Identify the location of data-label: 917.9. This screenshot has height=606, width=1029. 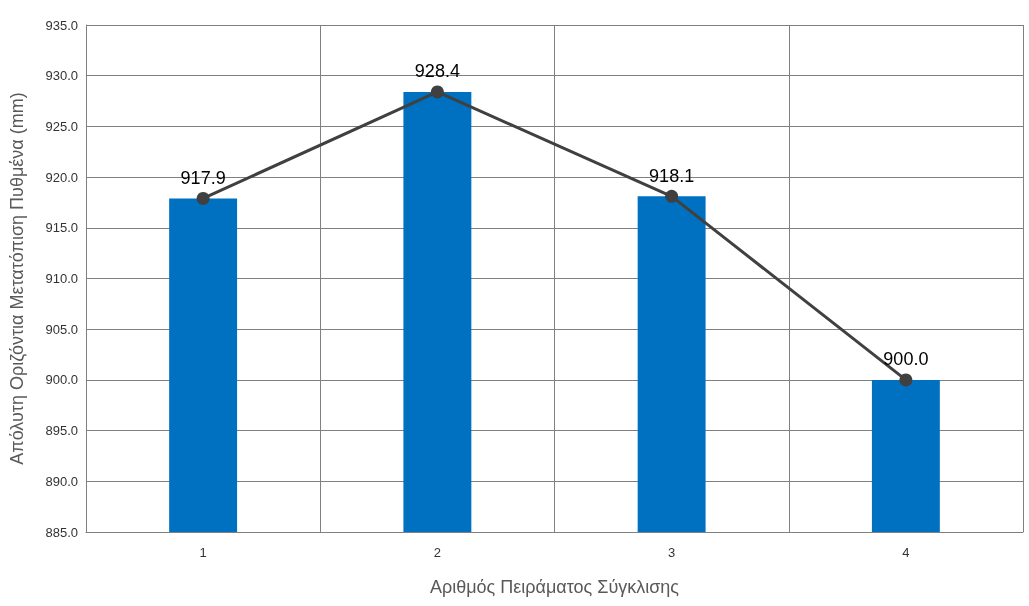
(203, 177).